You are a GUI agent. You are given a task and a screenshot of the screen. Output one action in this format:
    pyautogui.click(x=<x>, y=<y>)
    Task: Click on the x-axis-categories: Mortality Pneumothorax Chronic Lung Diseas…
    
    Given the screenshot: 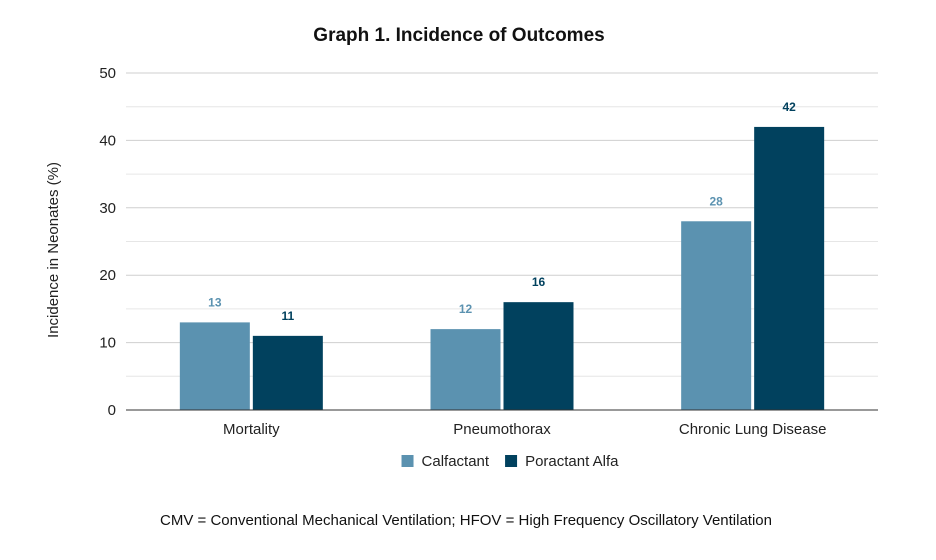 What is the action you would take?
    pyautogui.click(x=524, y=429)
    